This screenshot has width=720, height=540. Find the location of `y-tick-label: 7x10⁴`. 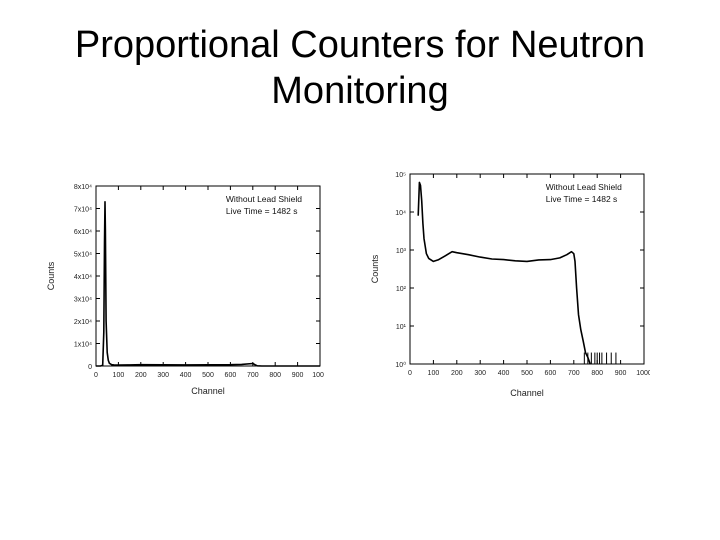

y-tick-label: 7x10⁴ is located at coordinates (83, 210).